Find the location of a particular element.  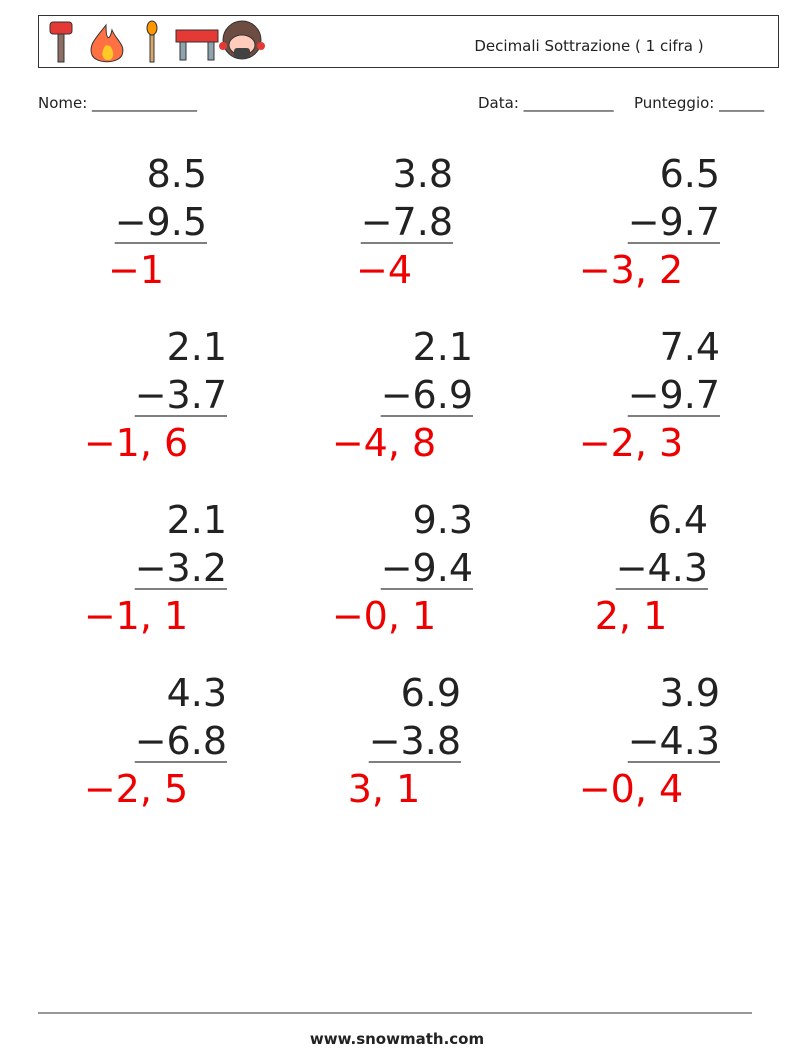

minuend: 9.3 is located at coordinates (443, 520).